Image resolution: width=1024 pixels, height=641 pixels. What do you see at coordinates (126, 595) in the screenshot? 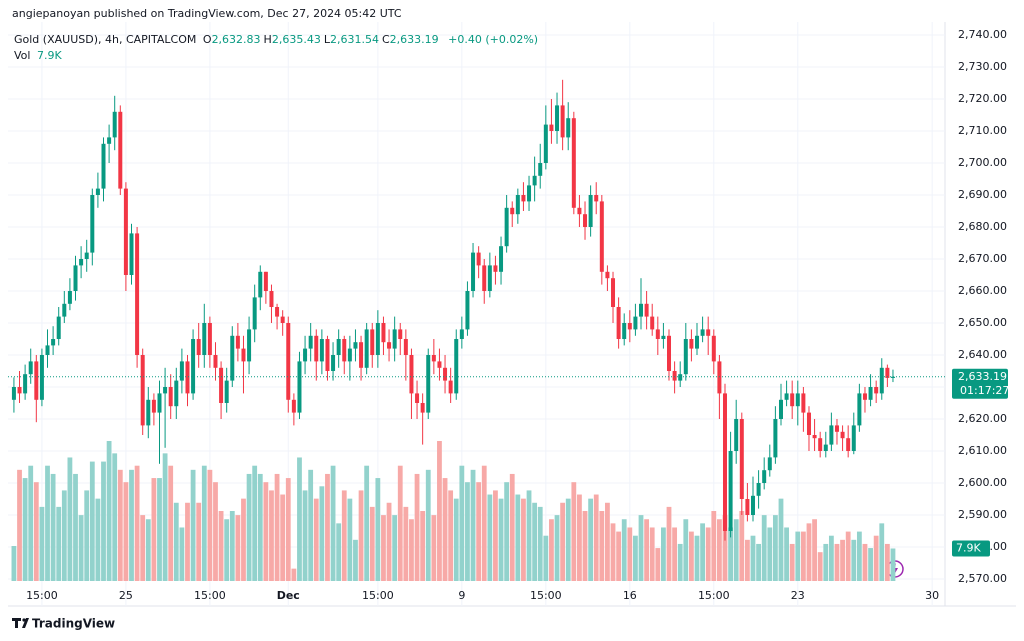
I see `x-tick-label: 25` at bounding box center [126, 595].